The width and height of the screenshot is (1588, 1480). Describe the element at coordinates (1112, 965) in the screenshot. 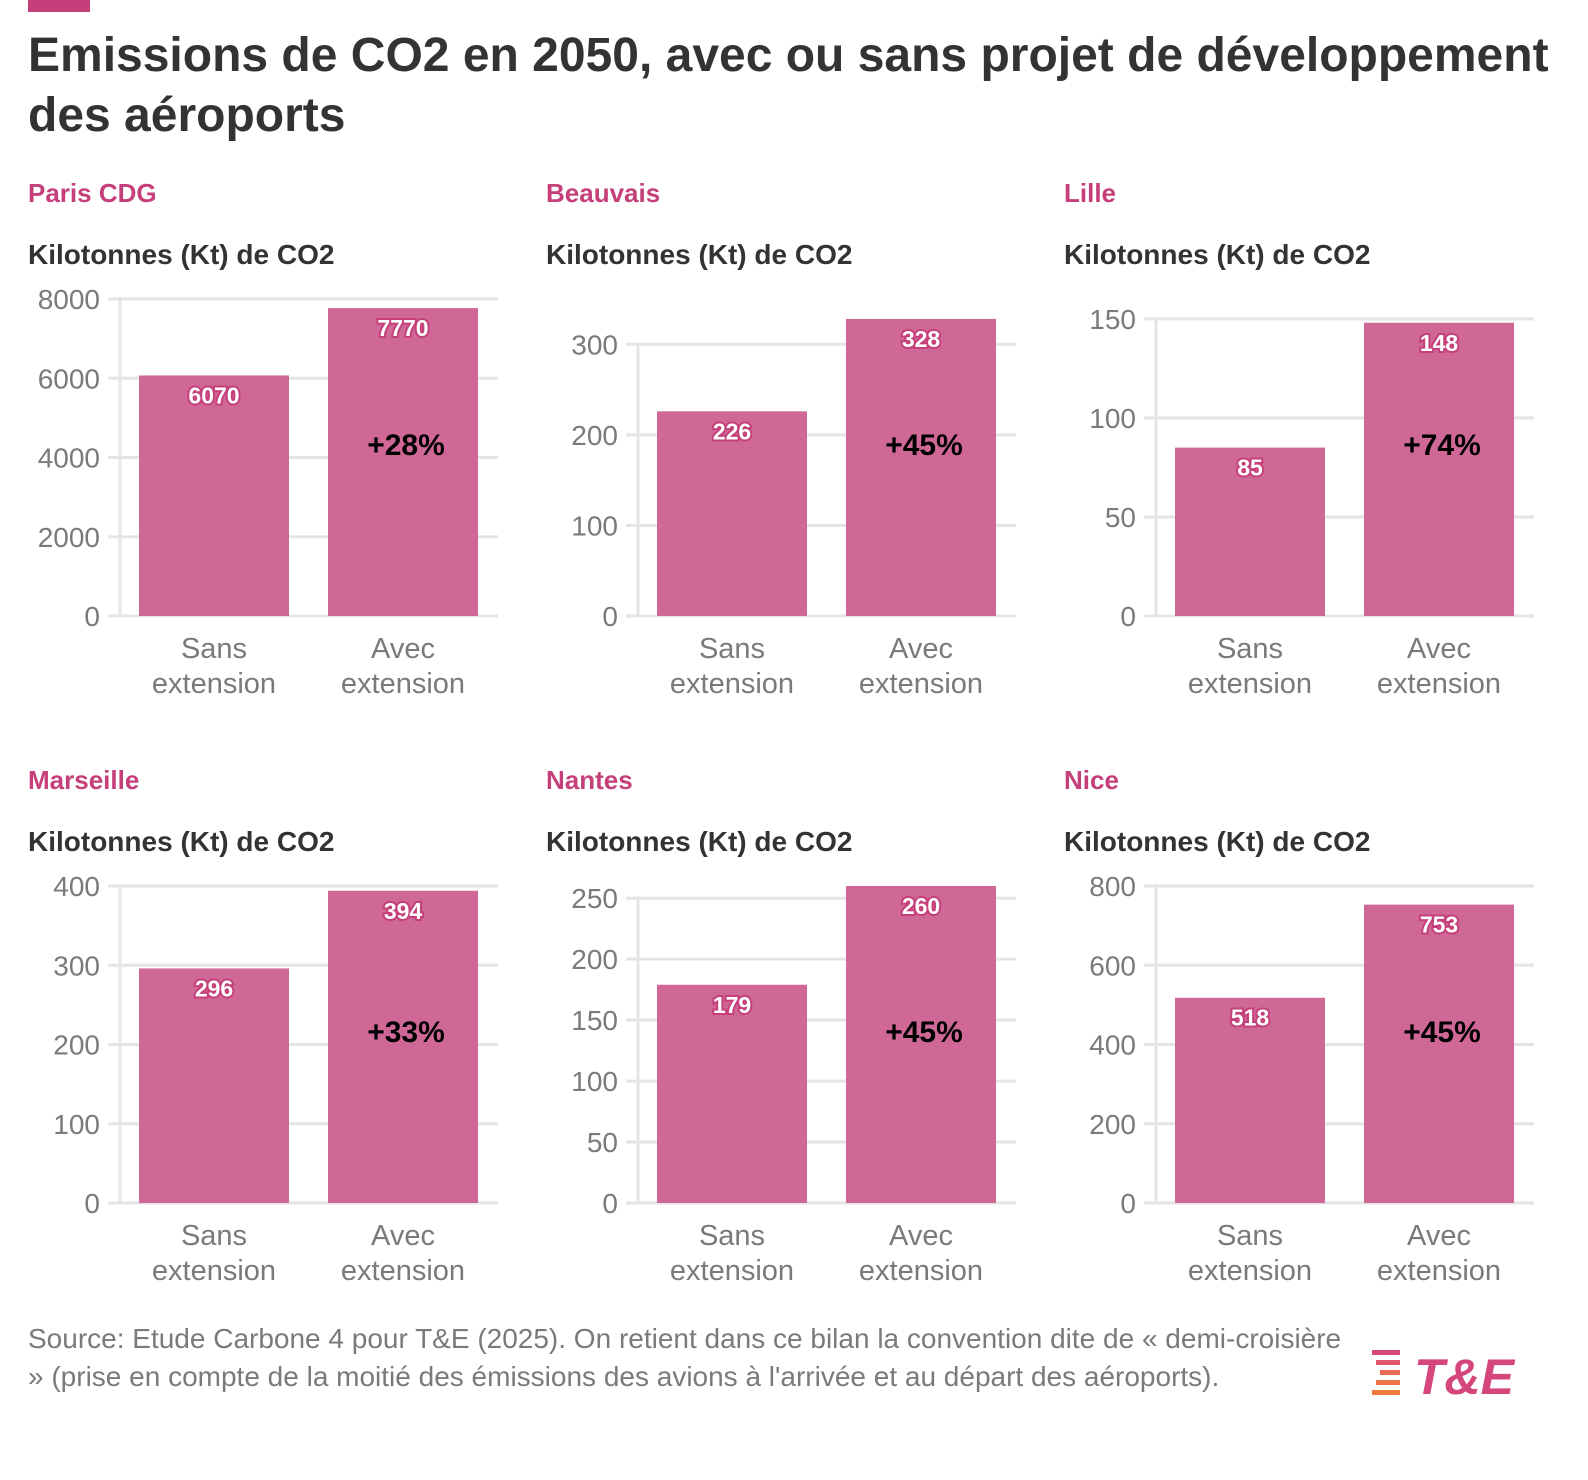

I see `y-tick-label: 600` at that location.